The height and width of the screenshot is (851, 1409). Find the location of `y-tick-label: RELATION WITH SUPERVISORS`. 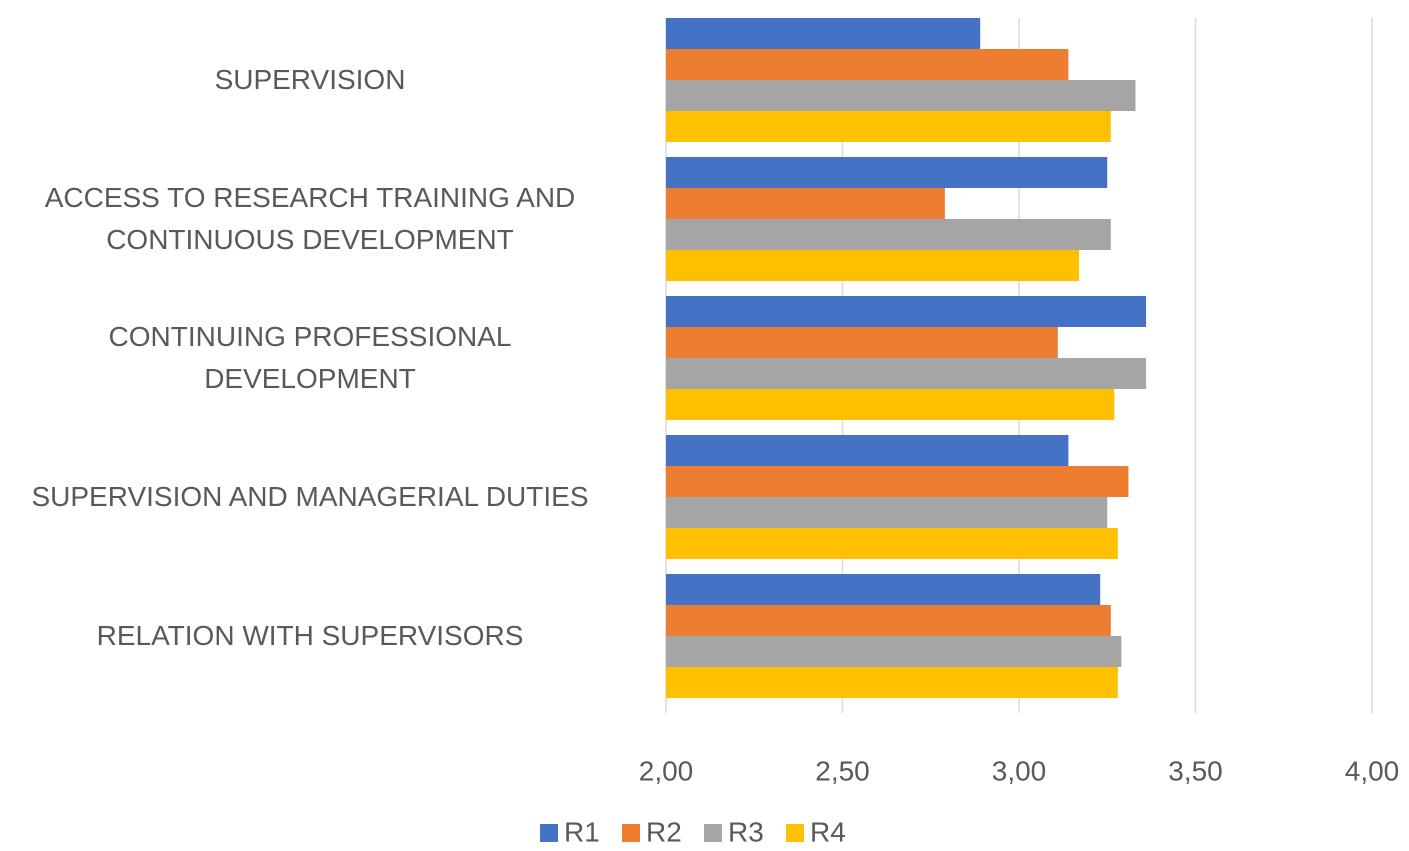

y-tick-label: RELATION WITH SUPERVISORS is located at coordinates (310, 635).